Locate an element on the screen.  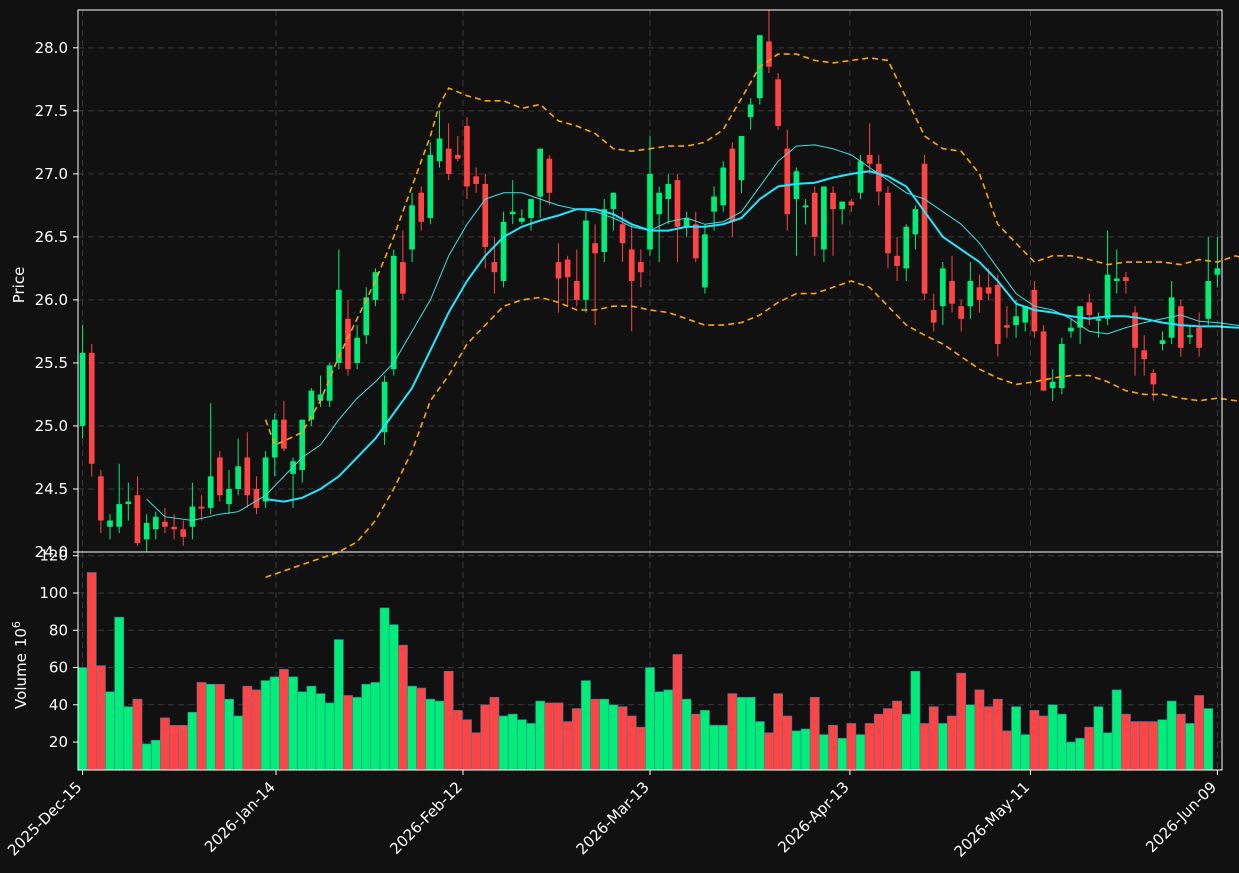
price-tick-label: 24.5 is located at coordinates (51, 489).